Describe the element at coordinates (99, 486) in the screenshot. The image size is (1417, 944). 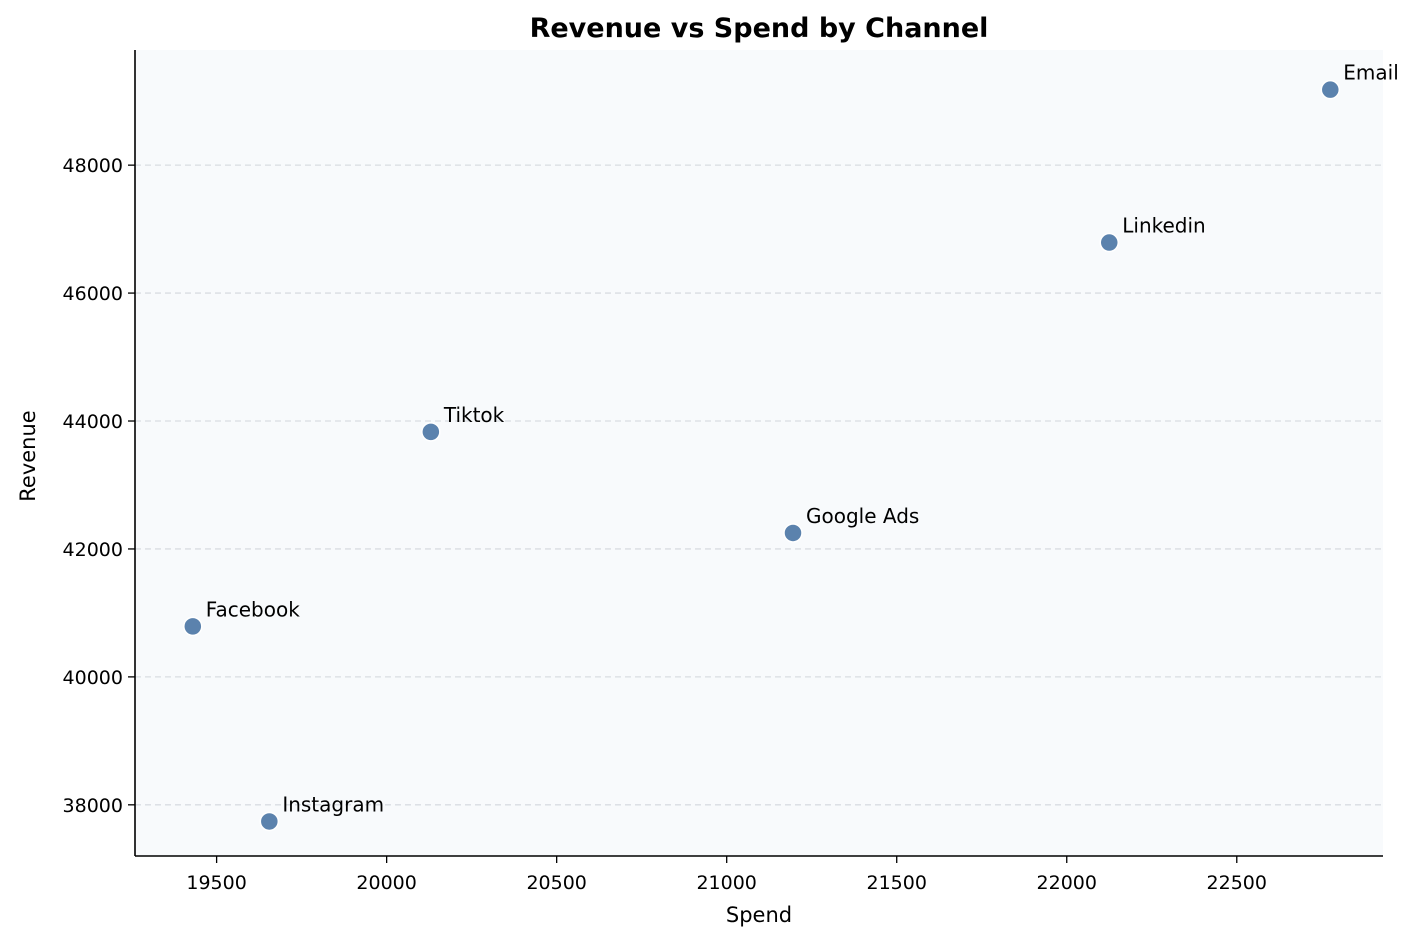
I see `y-axis-ticks: 38000 40000 42000 44000 46000 48000` at that location.